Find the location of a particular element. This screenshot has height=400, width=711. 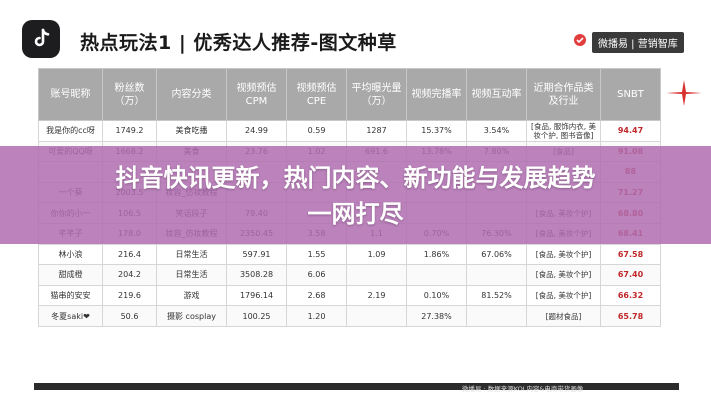

table-cell: 甜成橙 is located at coordinates (70, 275).